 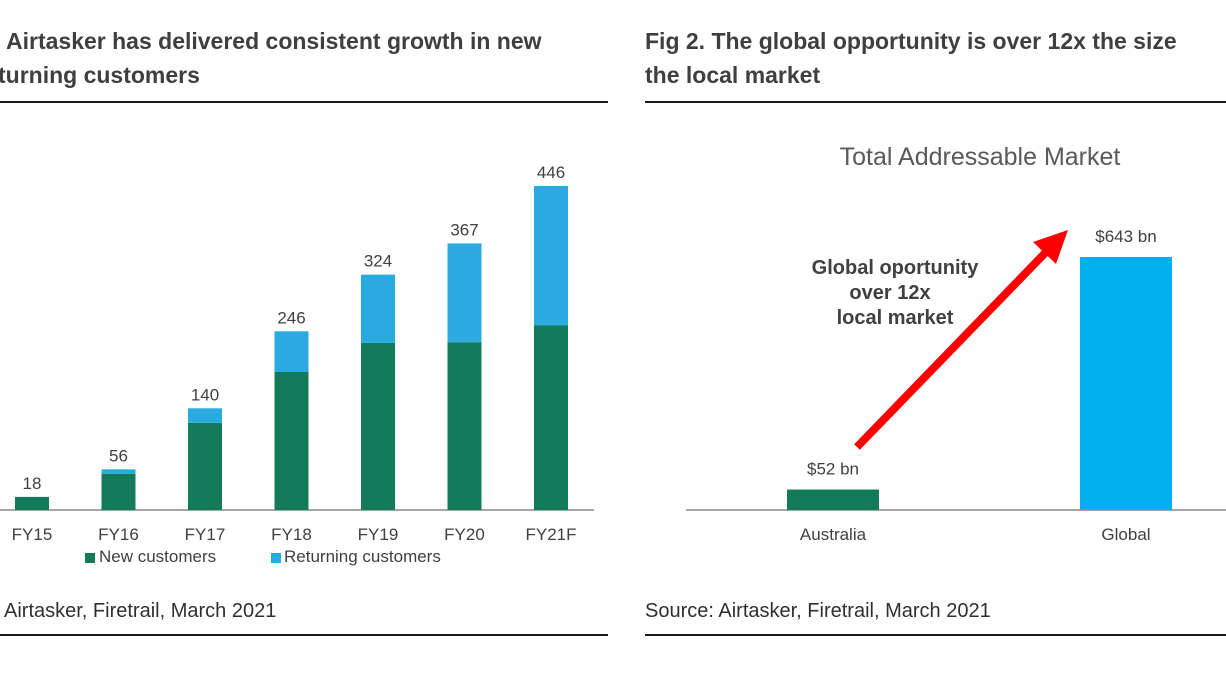 What do you see at coordinates (464, 293) in the screenshot?
I see `bar-returning-customers-fy20` at bounding box center [464, 293].